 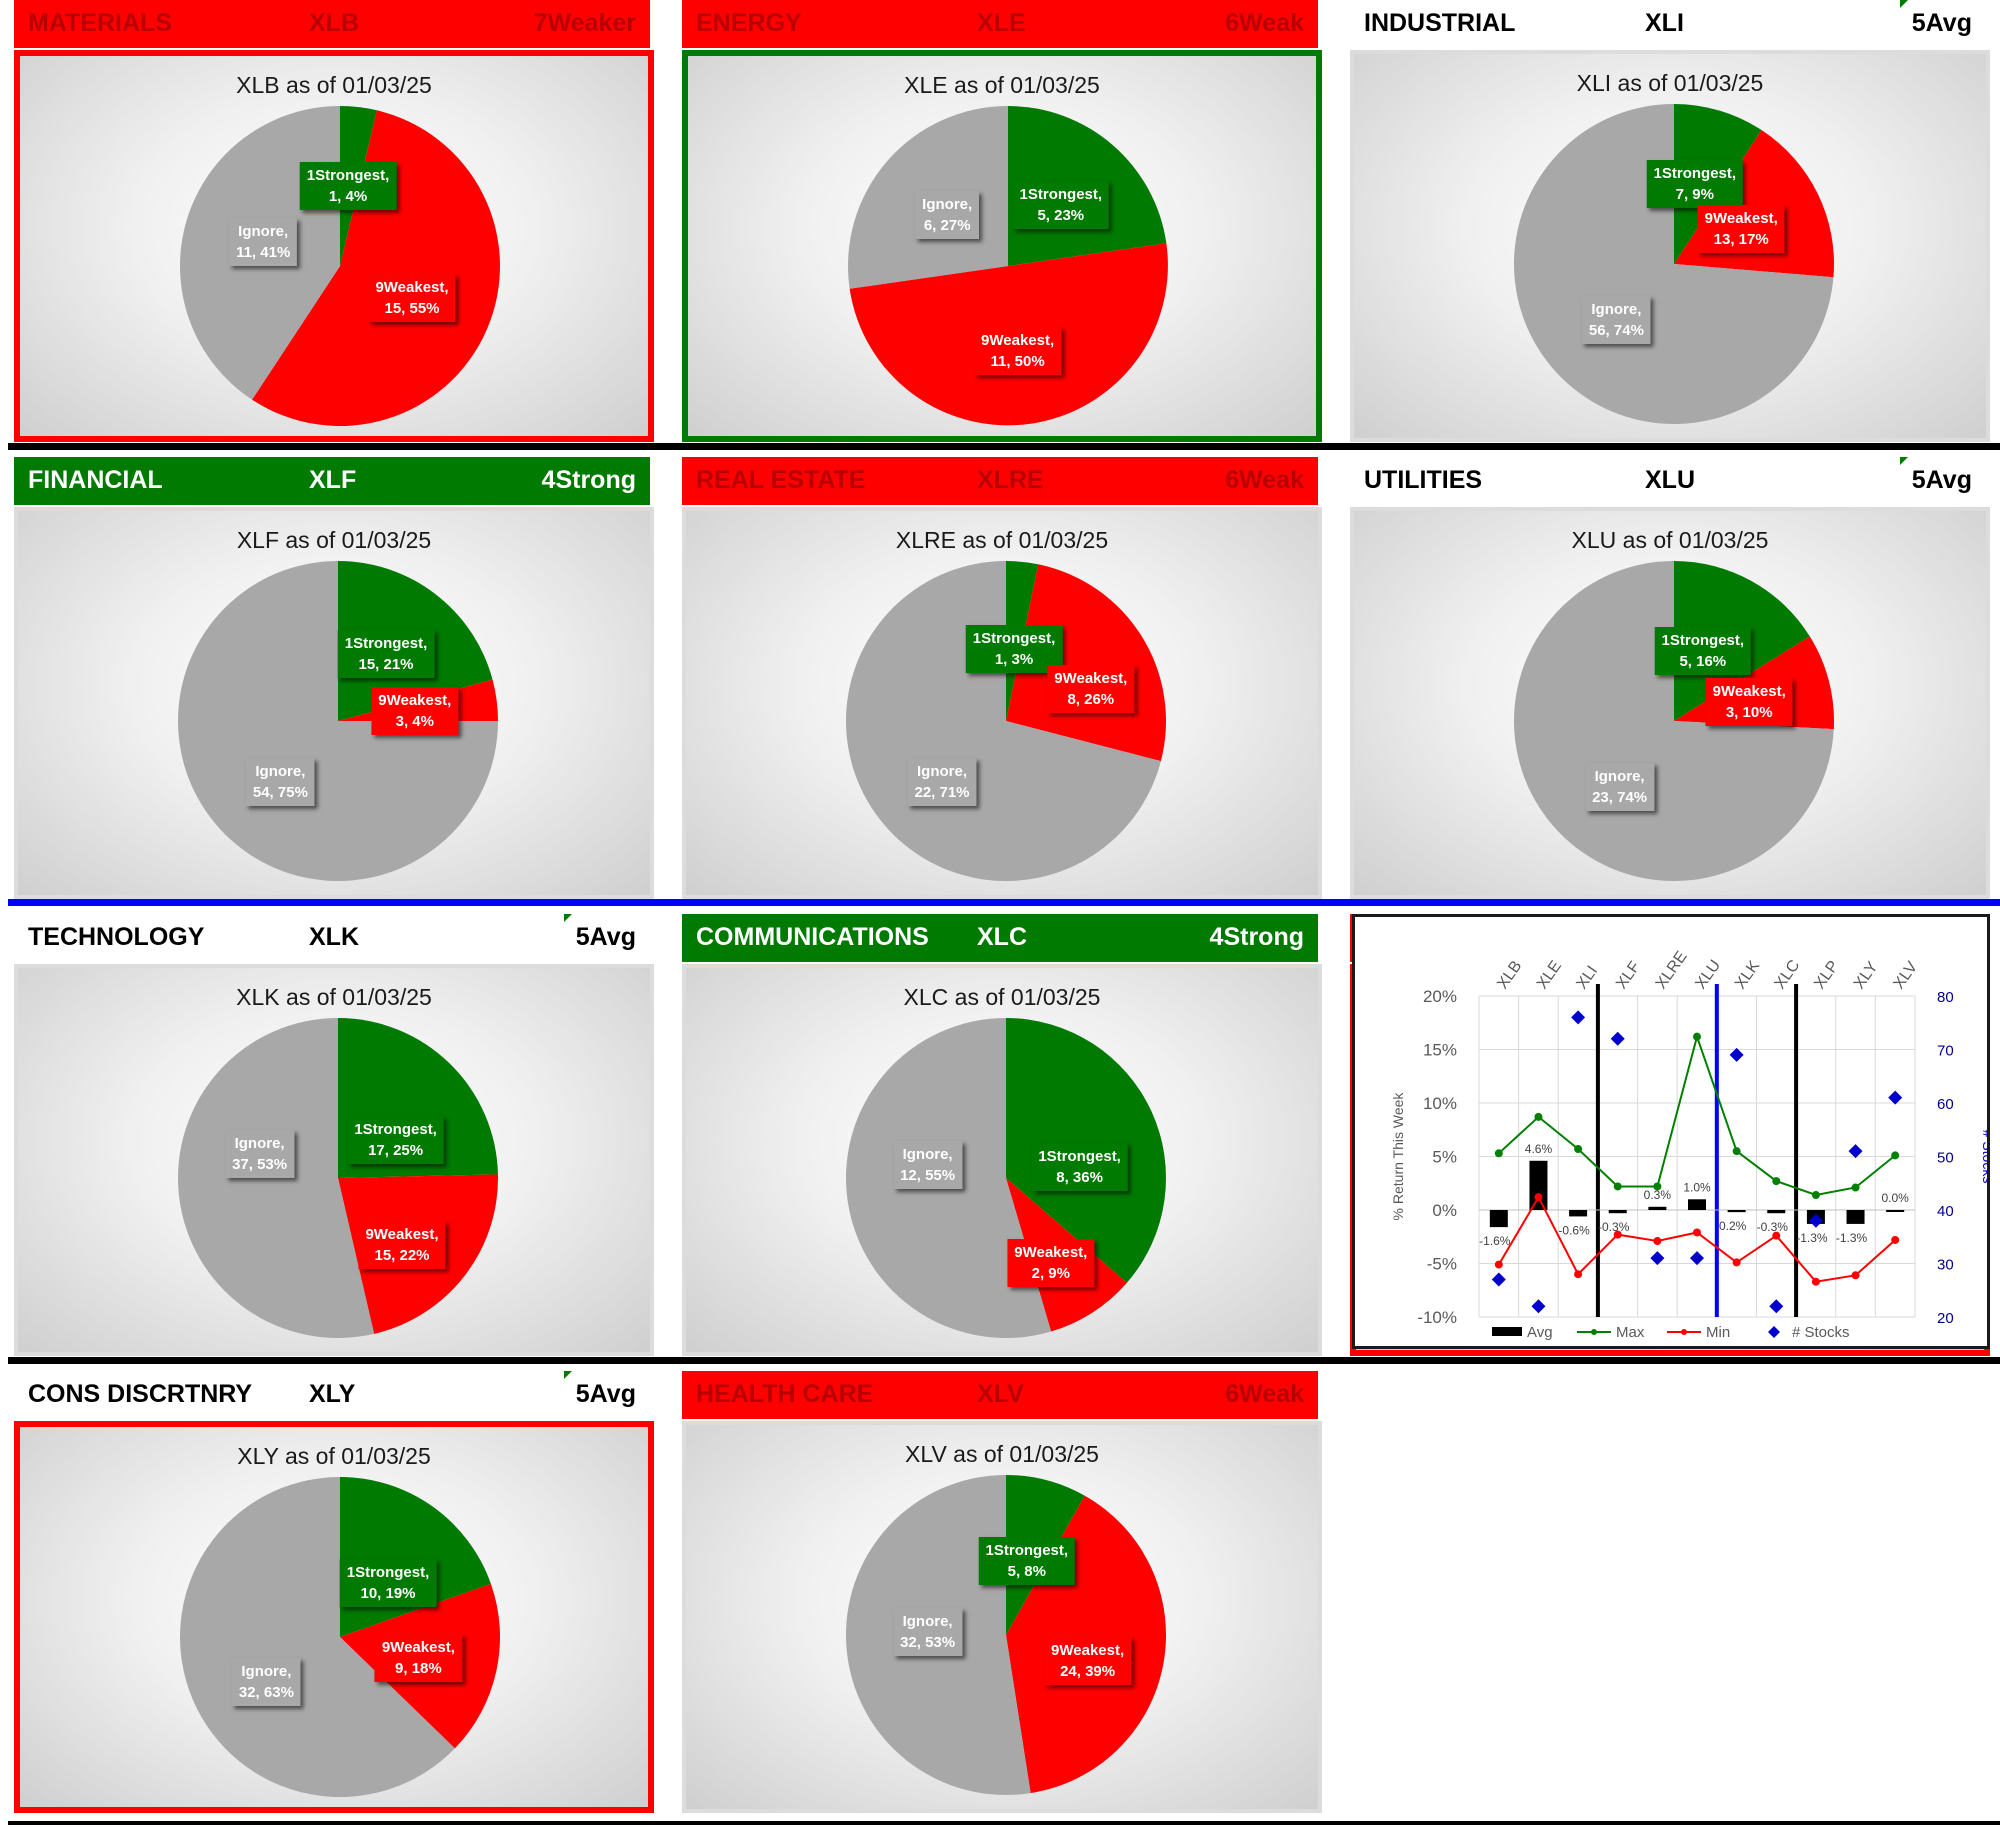 I want to click on y2-tick-label: 80, so click(x=1945, y=997).